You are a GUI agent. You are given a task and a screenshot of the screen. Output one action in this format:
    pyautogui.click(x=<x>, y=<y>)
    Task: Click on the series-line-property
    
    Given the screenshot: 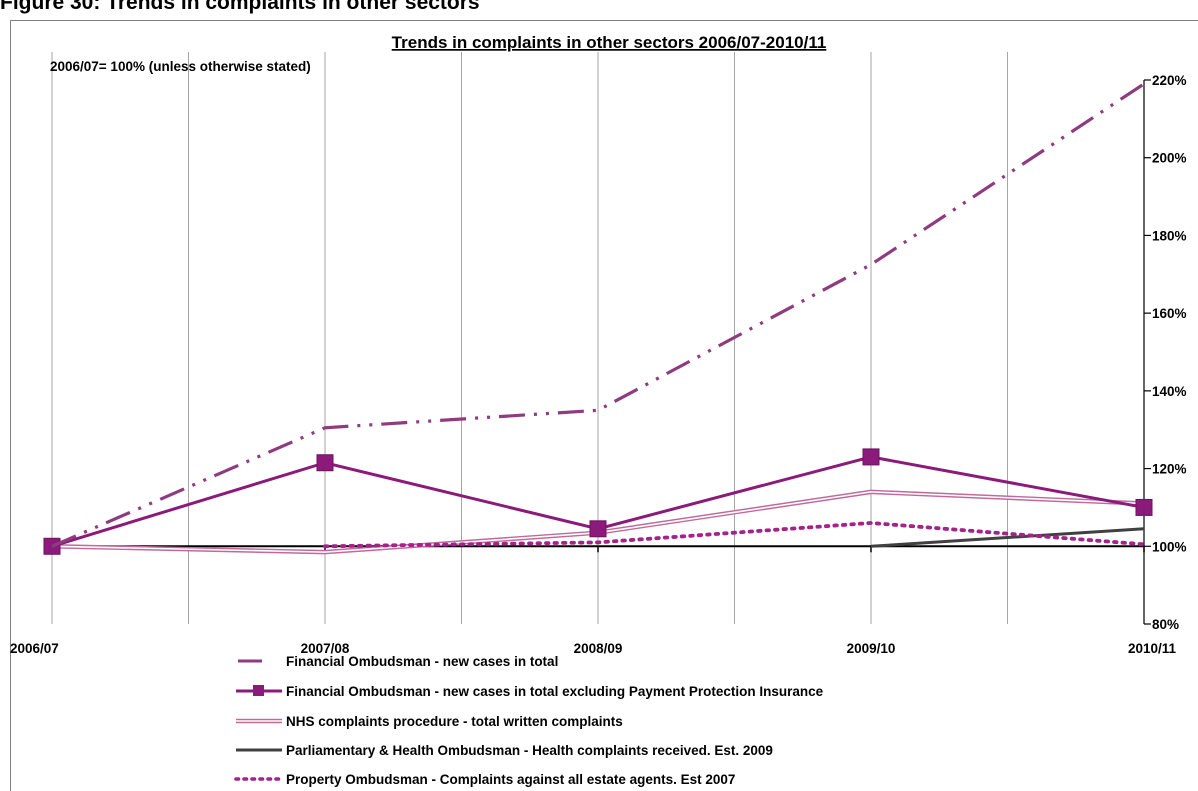 What is the action you would take?
    pyautogui.click(x=734, y=535)
    